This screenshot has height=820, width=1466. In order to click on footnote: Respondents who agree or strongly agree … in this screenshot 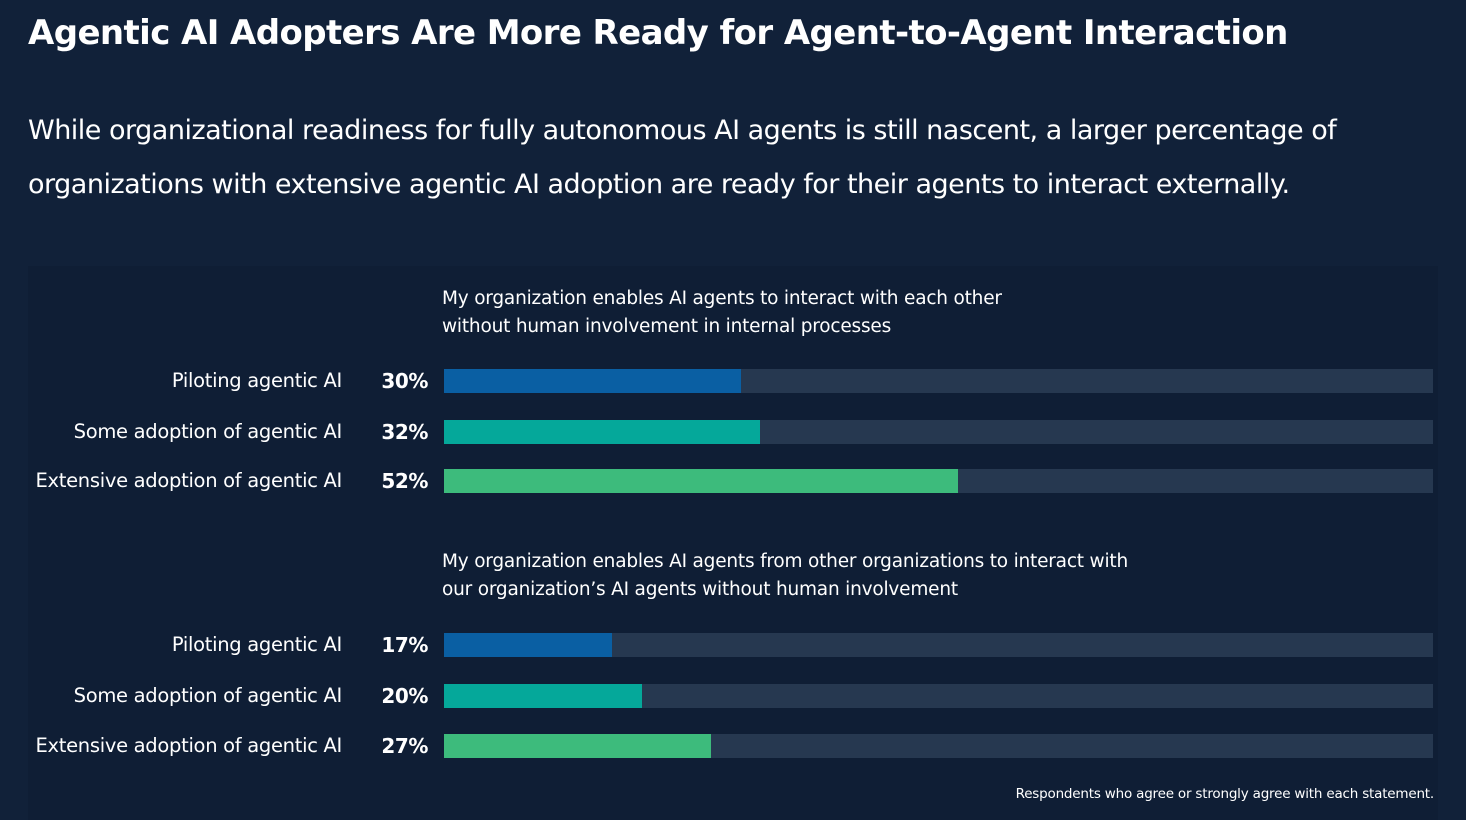, I will do `click(1225, 794)`.